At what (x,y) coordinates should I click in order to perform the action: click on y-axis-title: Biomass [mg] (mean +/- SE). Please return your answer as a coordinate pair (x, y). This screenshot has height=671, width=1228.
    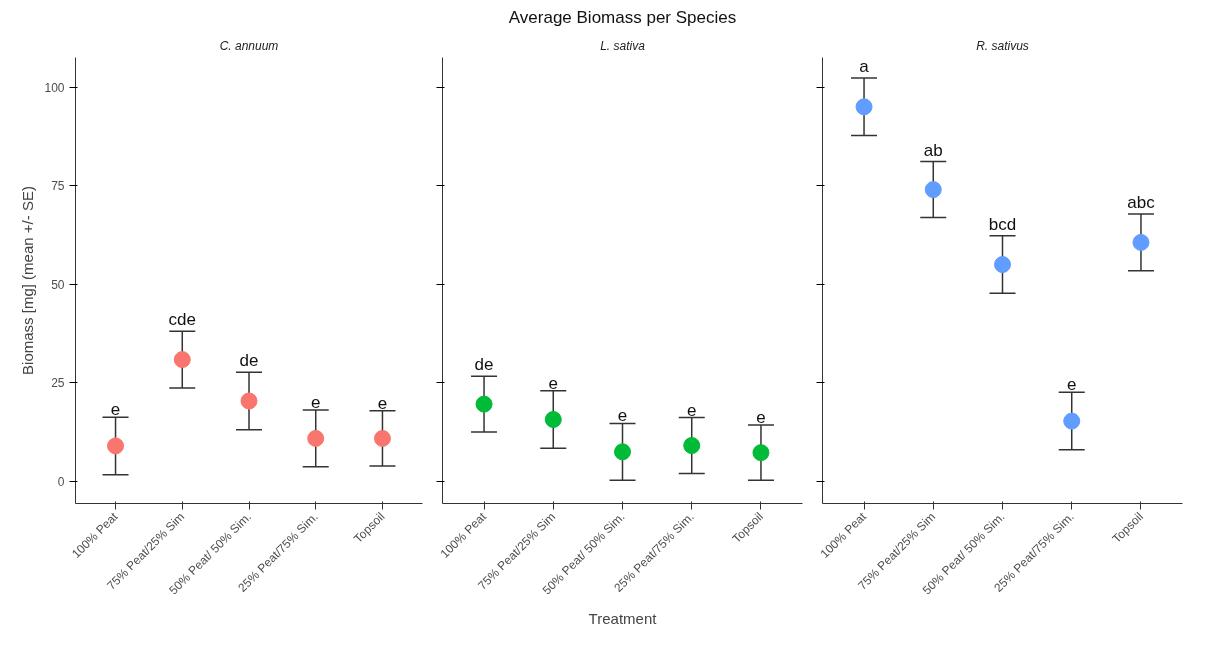
    Looking at the image, I should click on (28, 280).